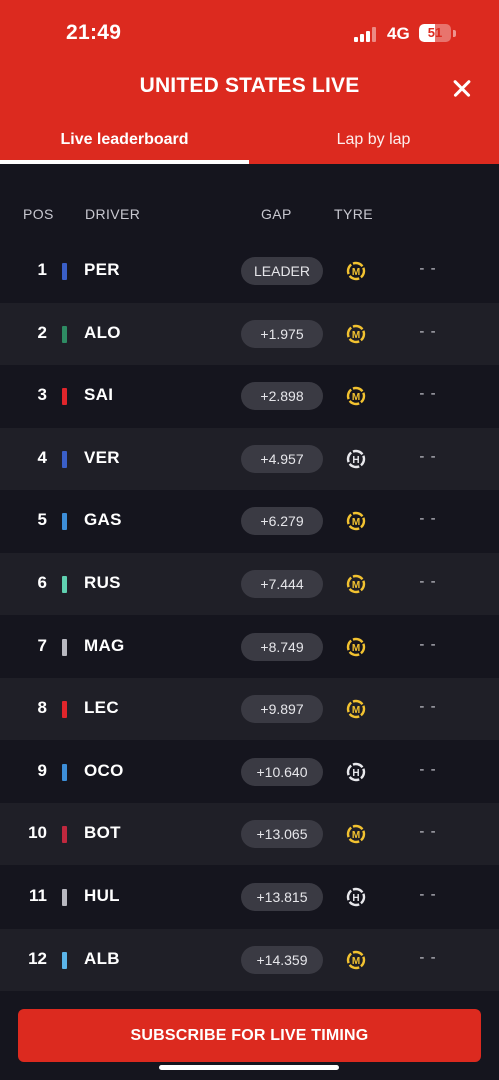 The height and width of the screenshot is (1080, 499). What do you see at coordinates (42, 395) in the screenshot?
I see `position-number: 3` at bounding box center [42, 395].